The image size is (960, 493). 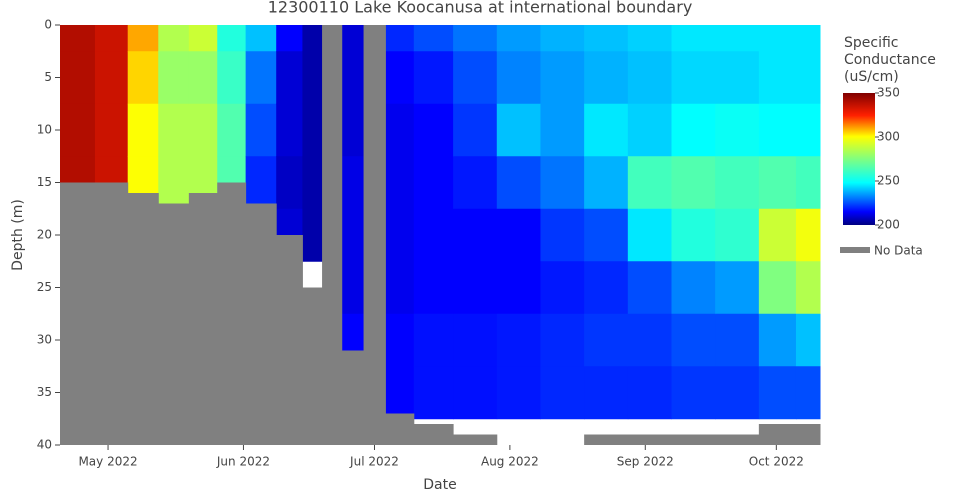 What do you see at coordinates (44, 287) in the screenshot?
I see `y-tick-label: 25` at bounding box center [44, 287].